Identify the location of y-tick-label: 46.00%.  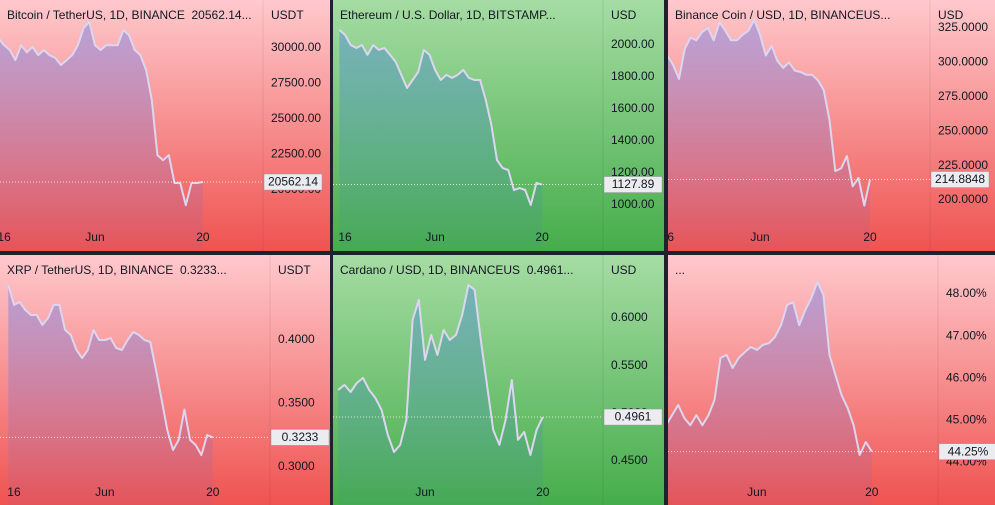
(966, 377).